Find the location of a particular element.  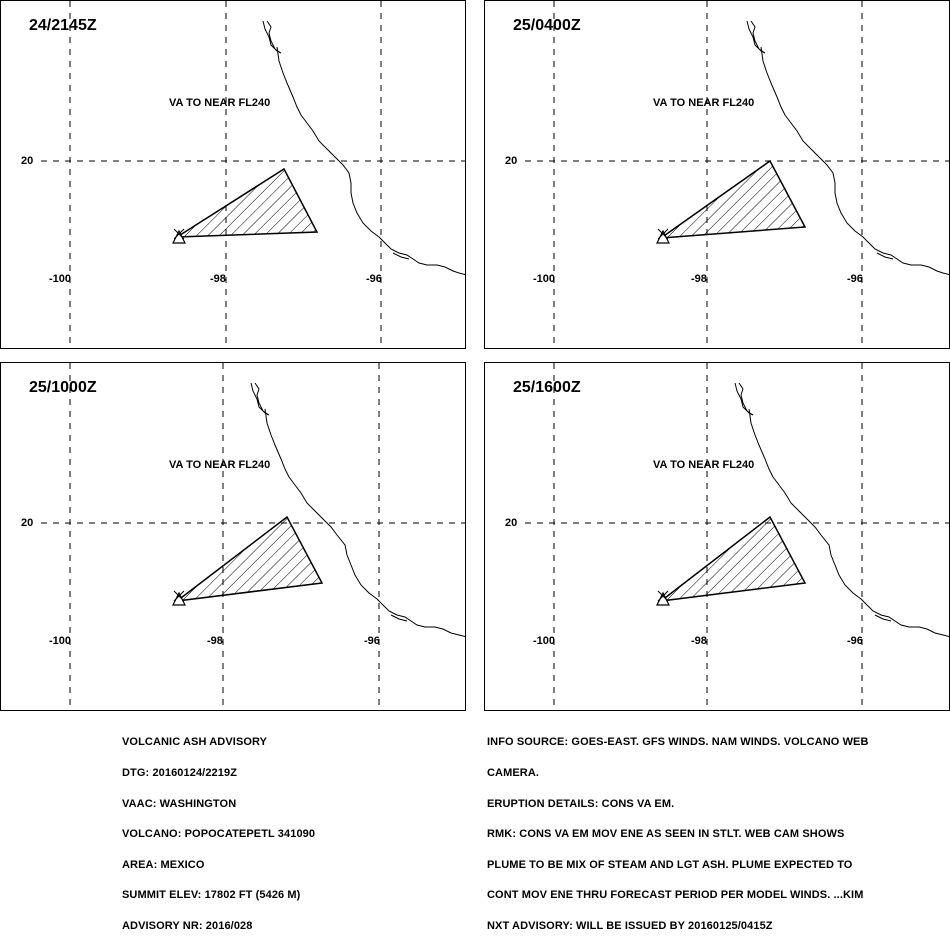

coastline is located at coordinates (363, 148).